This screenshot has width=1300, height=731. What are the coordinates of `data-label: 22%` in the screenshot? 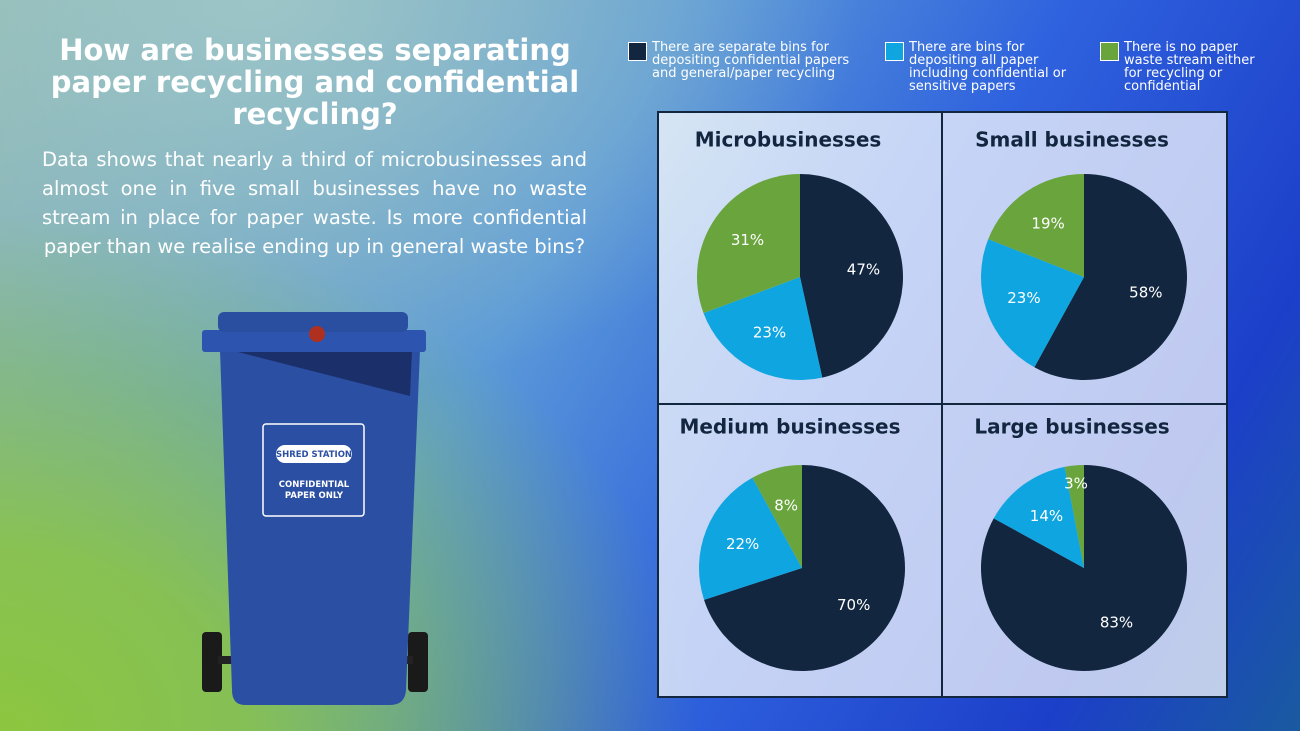 It's located at (742, 544).